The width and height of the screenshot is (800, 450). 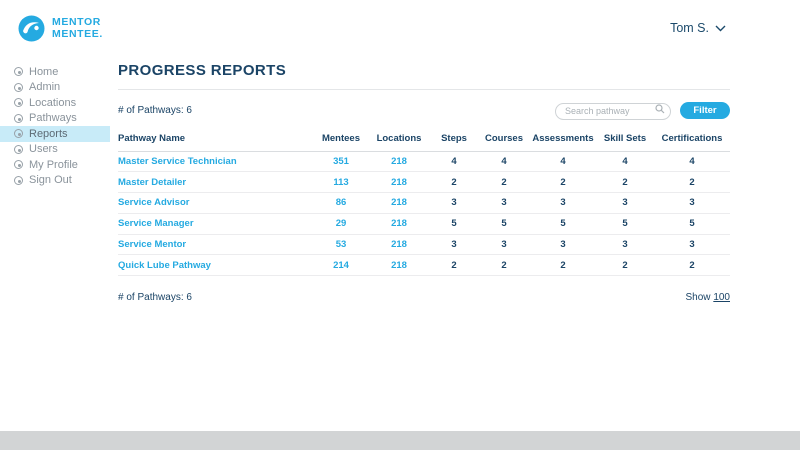 What do you see at coordinates (424, 297) in the screenshot?
I see `table-footer: # of Pathways: 6 Show 100` at bounding box center [424, 297].